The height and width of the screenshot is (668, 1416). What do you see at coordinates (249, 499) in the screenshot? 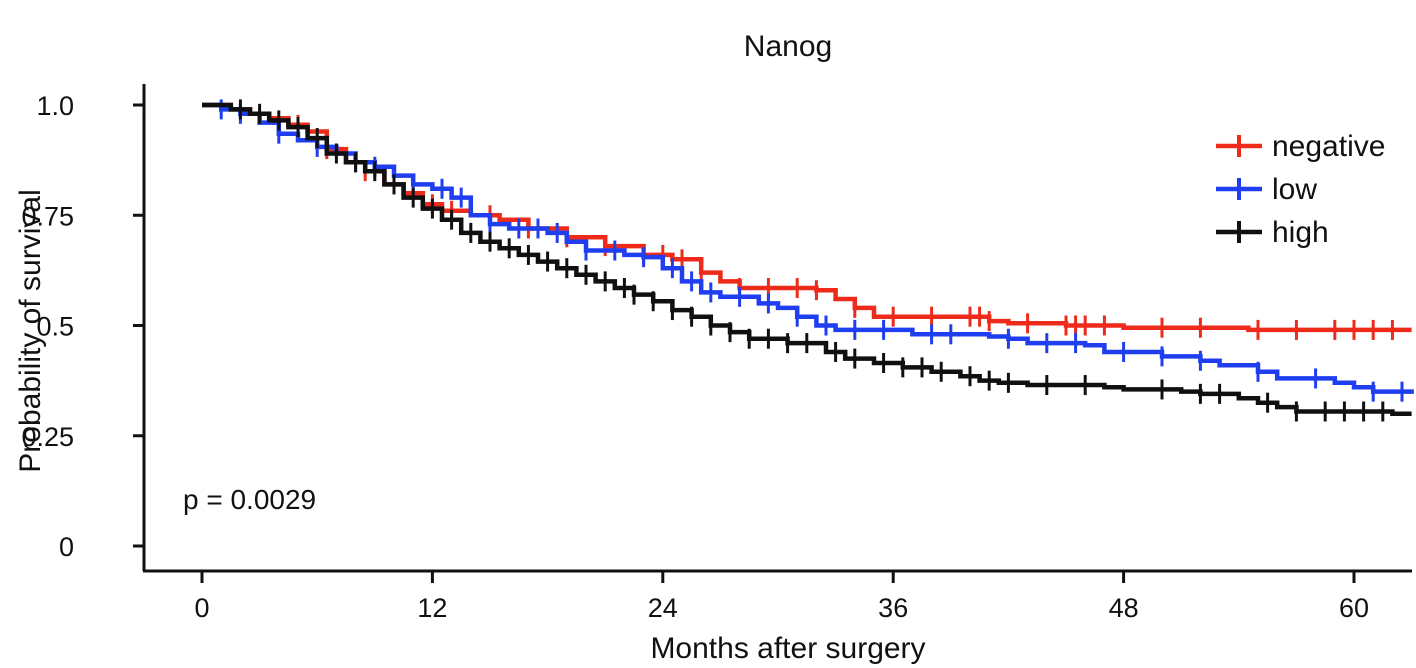
I see `p-value-annotation: p = 0.0029` at bounding box center [249, 499].